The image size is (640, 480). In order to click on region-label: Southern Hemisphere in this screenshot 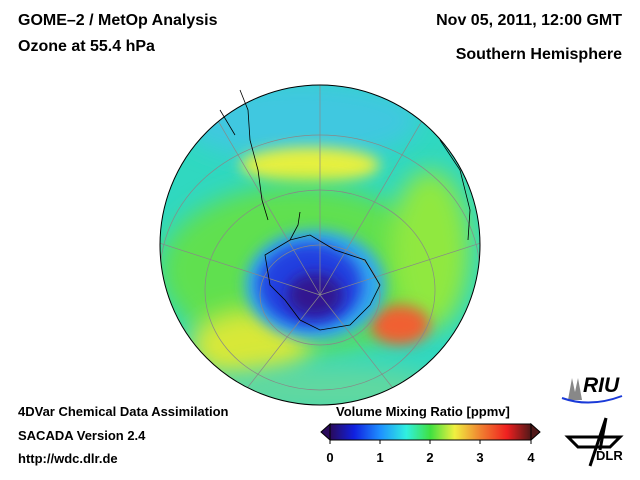, I will do `click(538, 54)`.